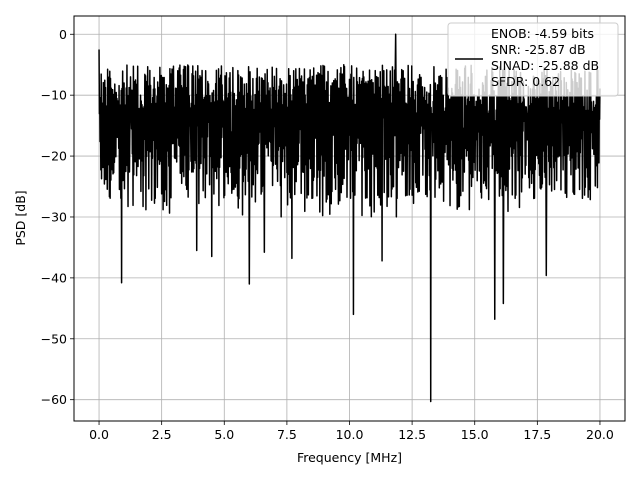  Describe the element at coordinates (54, 216) in the screenshot. I see `y-tick-label: −30` at that location.